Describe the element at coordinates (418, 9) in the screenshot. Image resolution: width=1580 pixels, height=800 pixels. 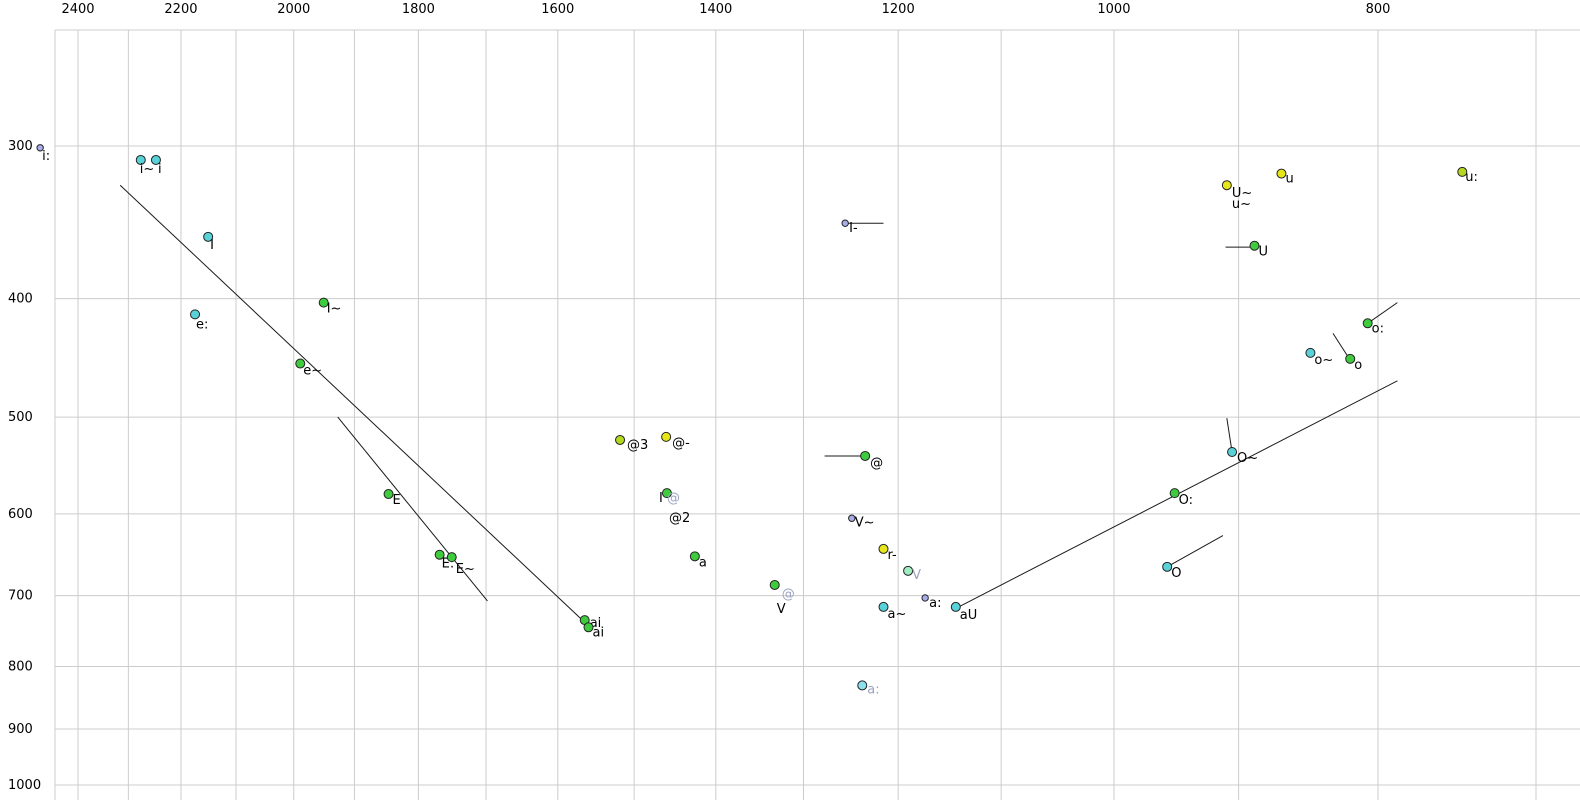
I see `x-tick-label: 1800` at that location.